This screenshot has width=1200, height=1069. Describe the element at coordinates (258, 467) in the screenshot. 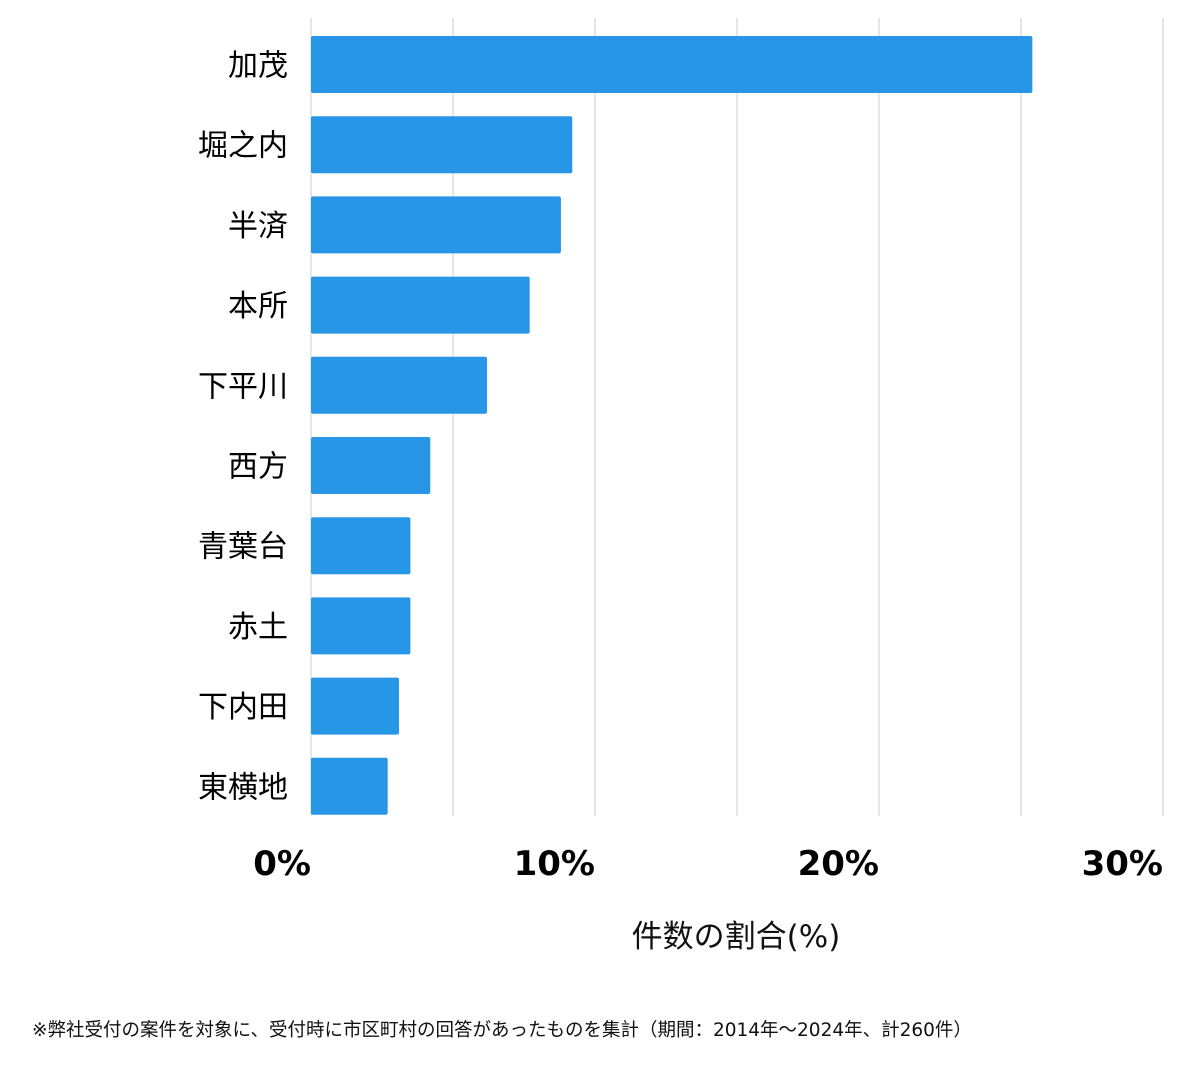

I see `category-label: 西方` at that location.